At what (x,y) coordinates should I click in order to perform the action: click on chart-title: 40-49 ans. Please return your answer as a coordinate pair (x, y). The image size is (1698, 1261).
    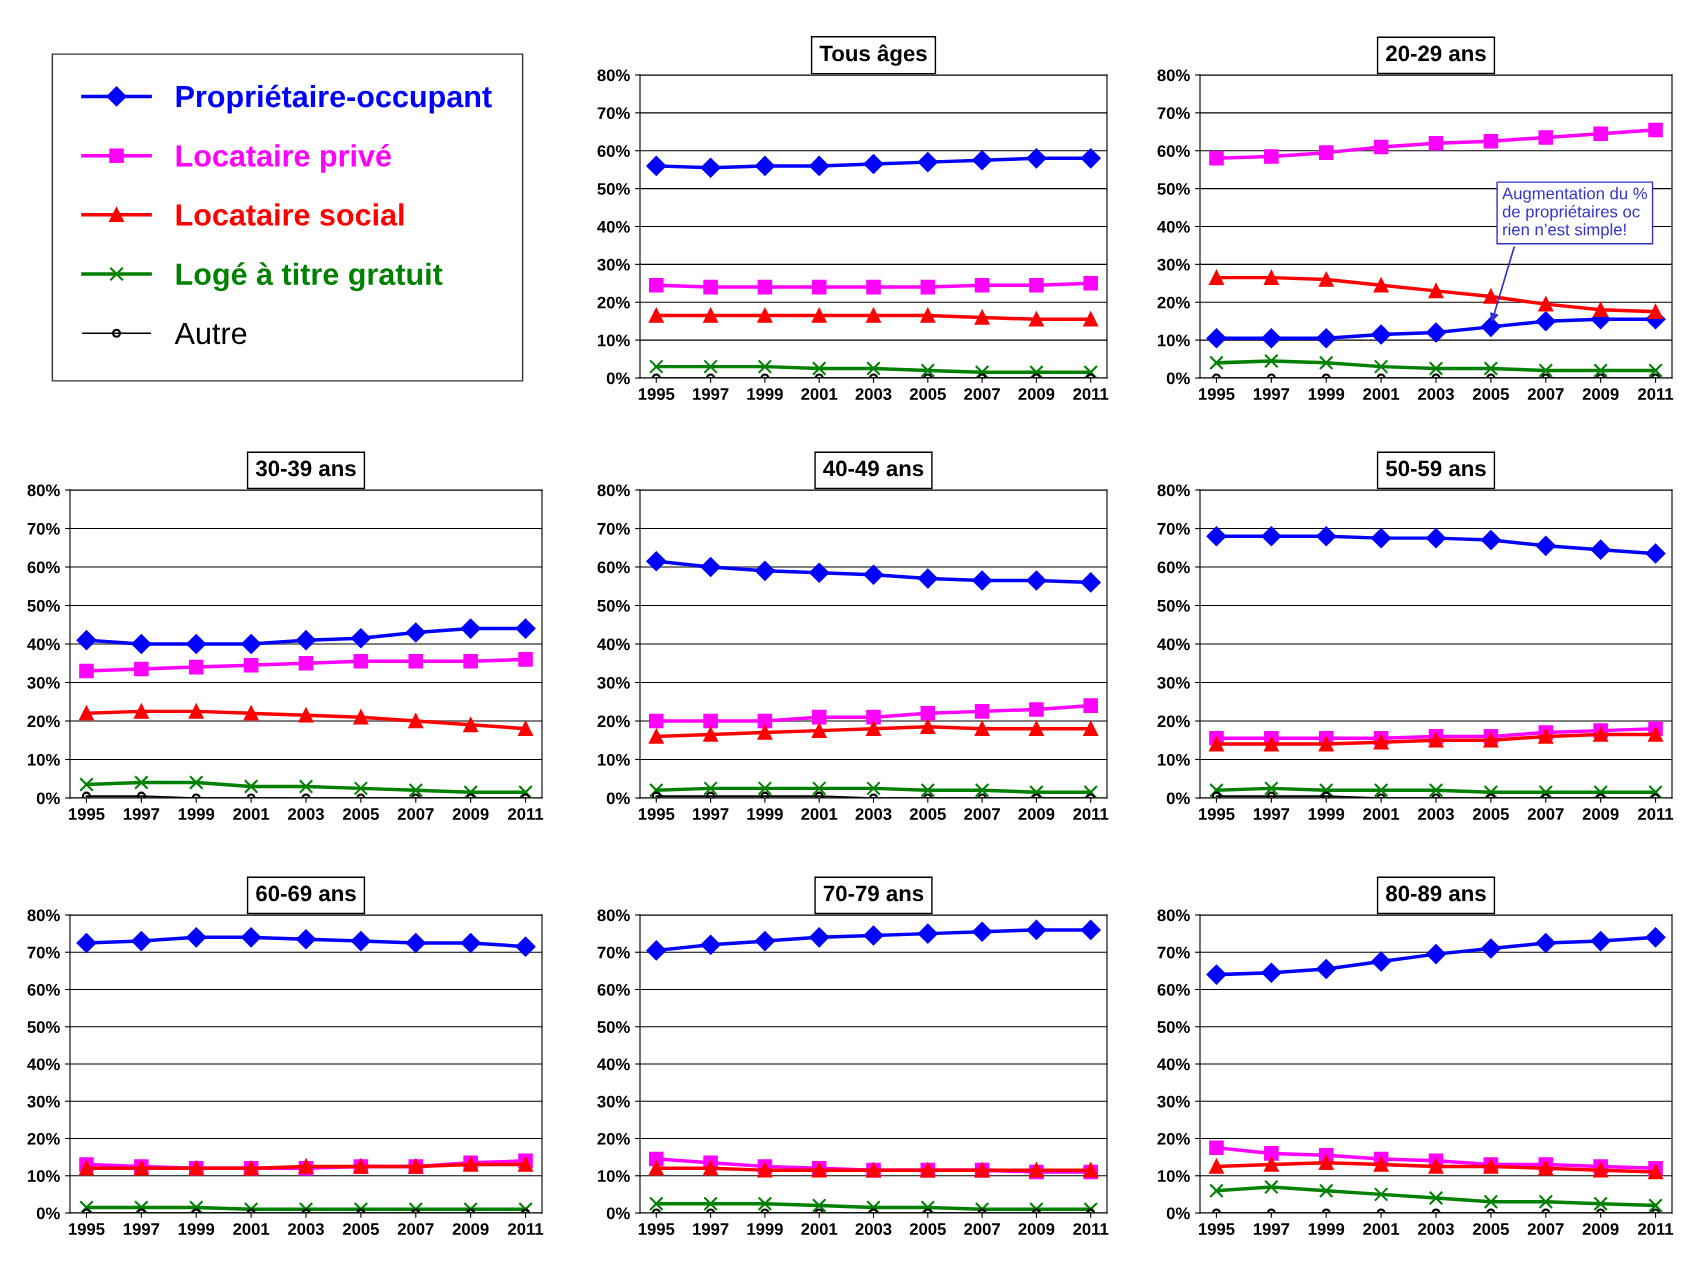
    Looking at the image, I should click on (873, 468).